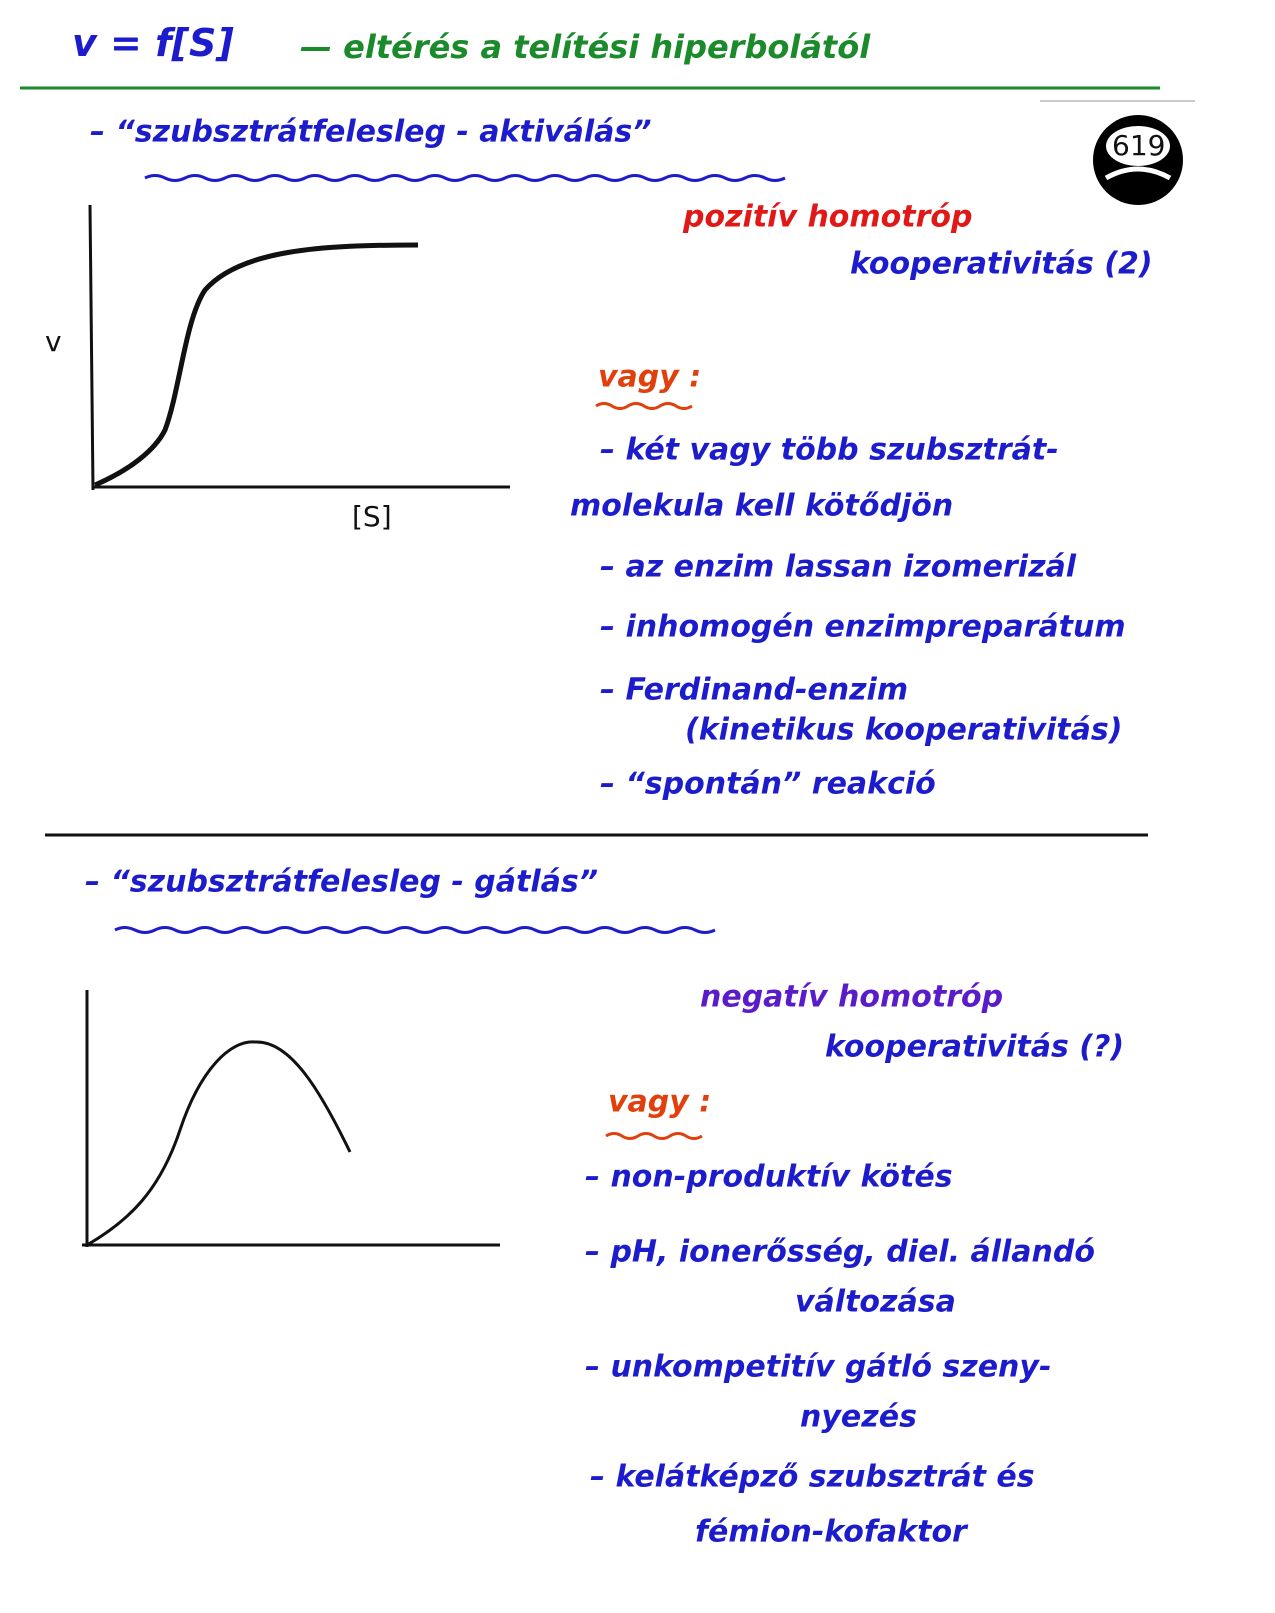 Image resolution: width=1275 pixels, height=1613 pixels. I want to click on title: — eltérés a telítési hiperbolától, so click(585, 47).